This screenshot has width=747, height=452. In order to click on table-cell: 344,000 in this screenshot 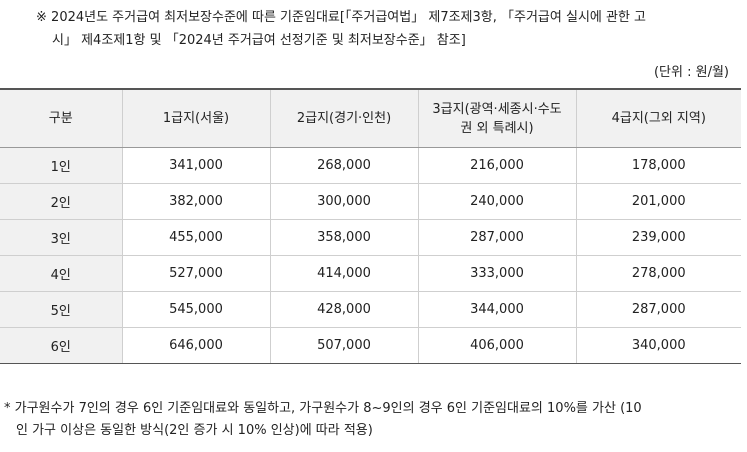, I will do `click(496, 309)`.